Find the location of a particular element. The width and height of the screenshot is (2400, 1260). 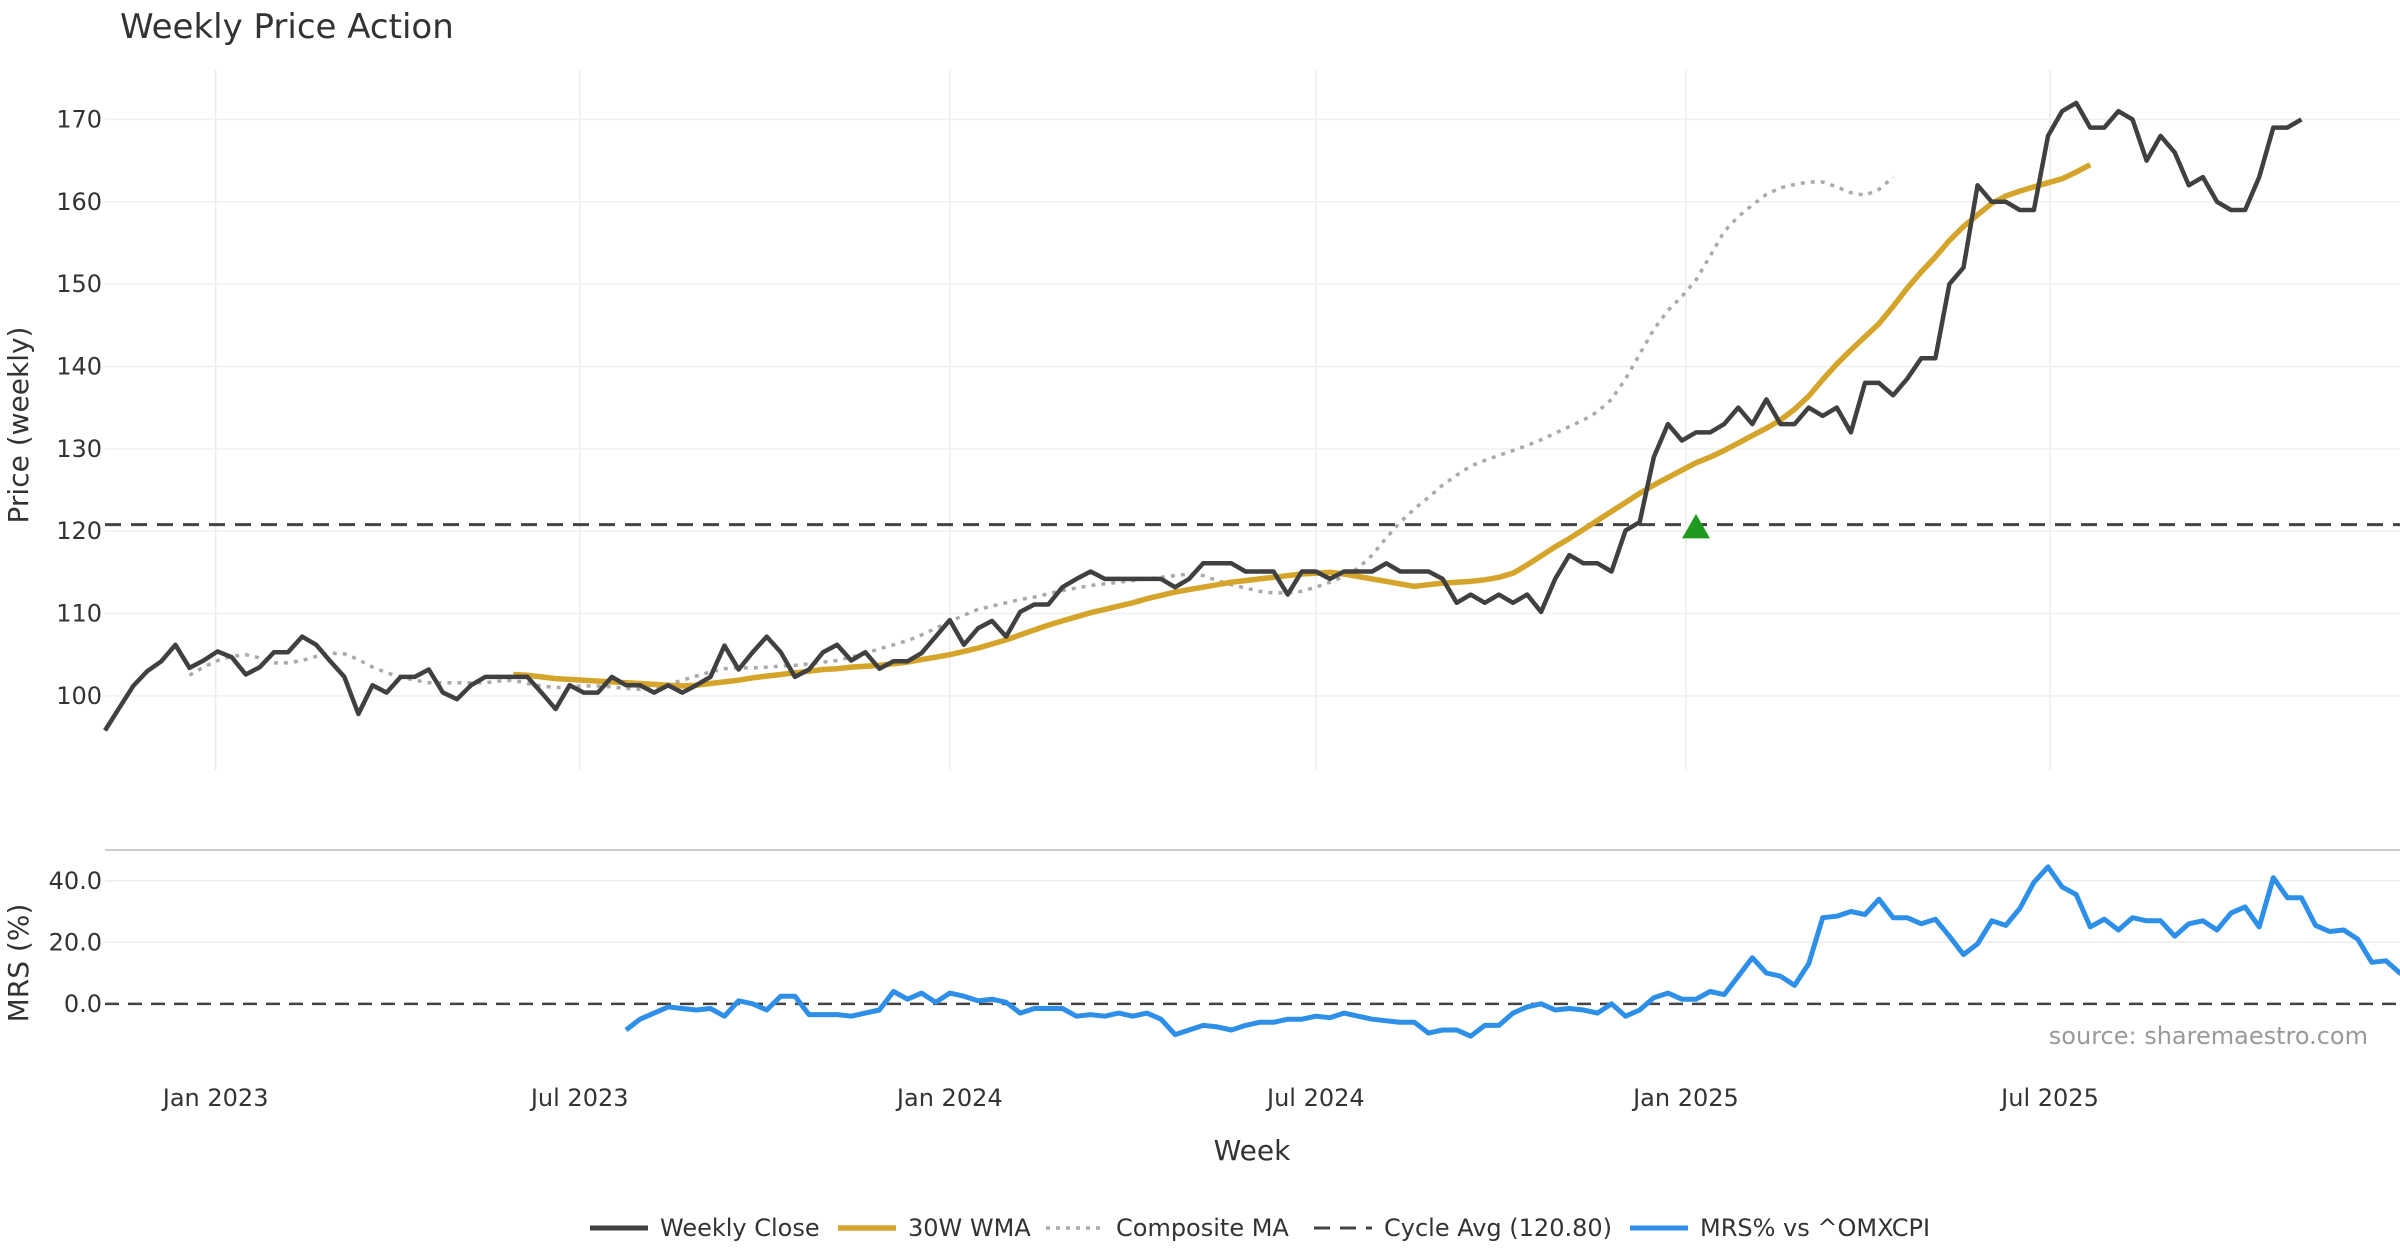

legend-label: Weekly Close is located at coordinates (740, 1228).